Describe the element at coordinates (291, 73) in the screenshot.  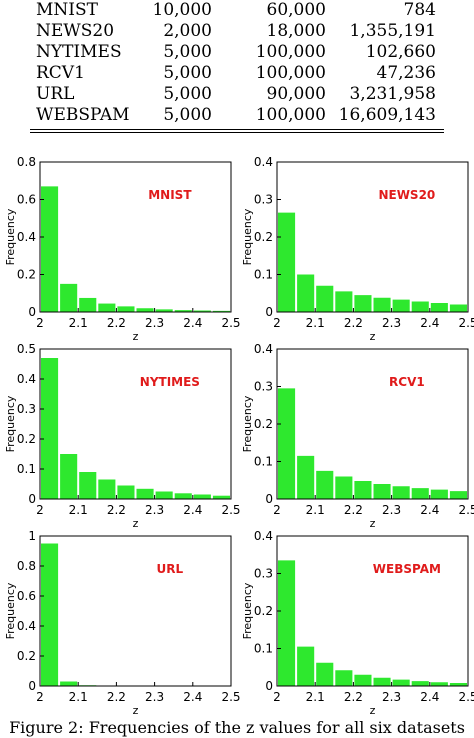
I see `table-cell: 100,000` at that location.